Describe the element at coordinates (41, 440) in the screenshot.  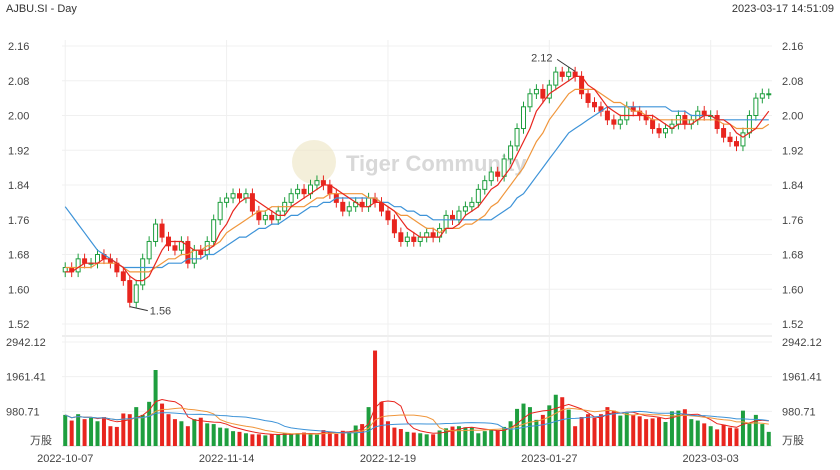
I see `volume-unit-left: 万股` at that location.